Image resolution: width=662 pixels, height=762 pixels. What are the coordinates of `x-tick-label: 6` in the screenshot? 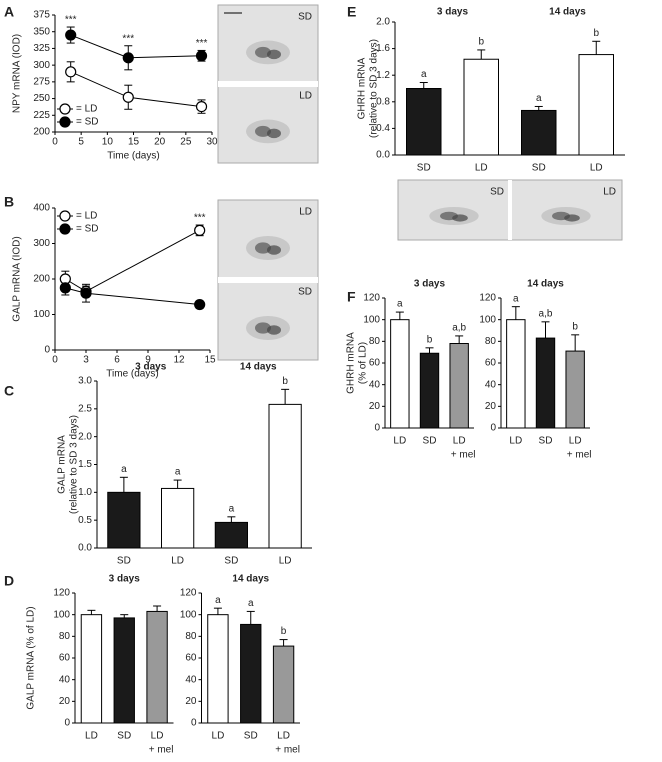 It's located at (117, 360).